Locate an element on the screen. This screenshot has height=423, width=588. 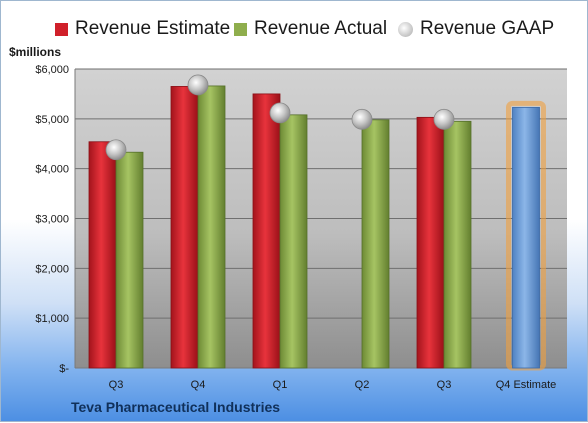
x-tick-label: Q2 is located at coordinates (362, 385).